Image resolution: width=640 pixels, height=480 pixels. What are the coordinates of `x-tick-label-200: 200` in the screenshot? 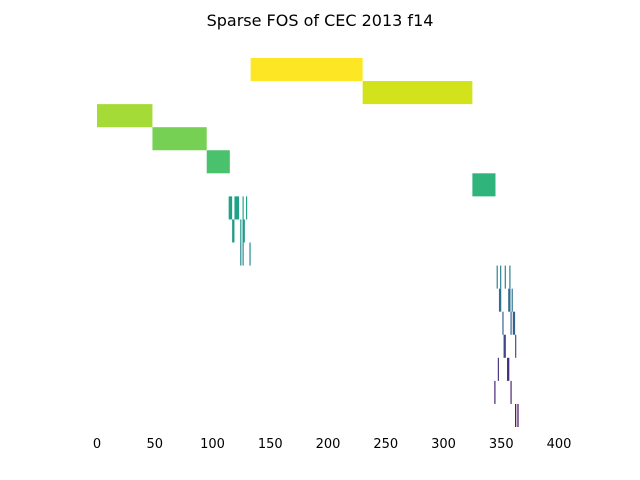 It's located at (328, 444).